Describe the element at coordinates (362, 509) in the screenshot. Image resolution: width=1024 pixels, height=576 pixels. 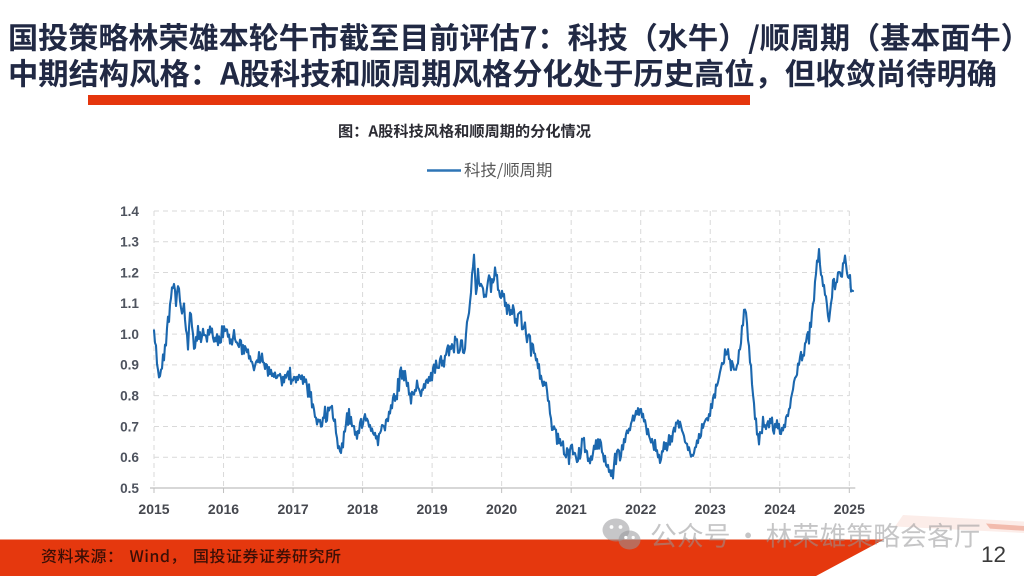
I see `svg-text: 2018` at that location.